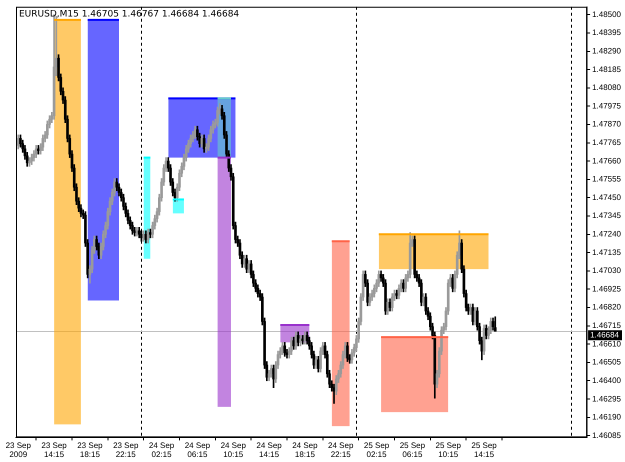  I want to click on y-tick-label: 1.48500, so click(607, 14).